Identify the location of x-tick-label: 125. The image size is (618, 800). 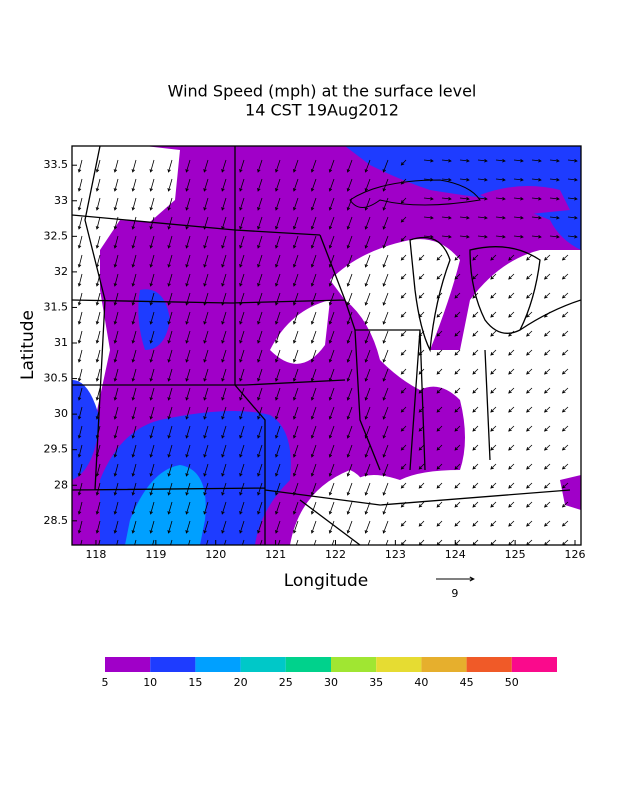
(515, 554).